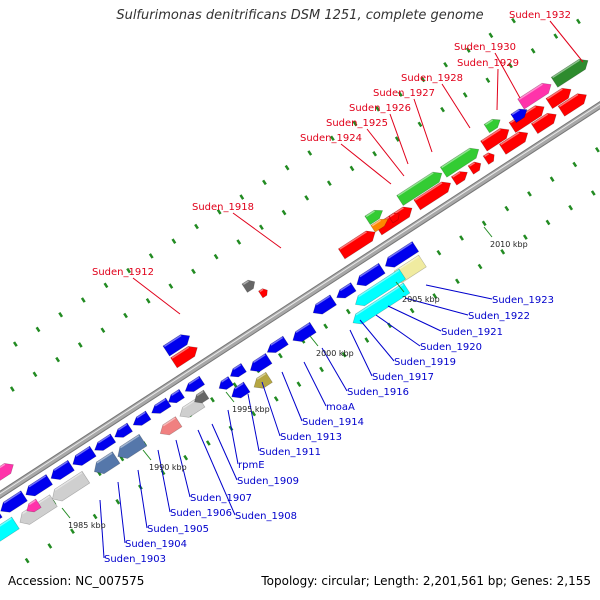 This screenshot has height=600, width=600. What do you see at coordinates (451, 347) in the screenshot?
I see `bottom-gene-label: Suden_1920` at bounding box center [451, 347].